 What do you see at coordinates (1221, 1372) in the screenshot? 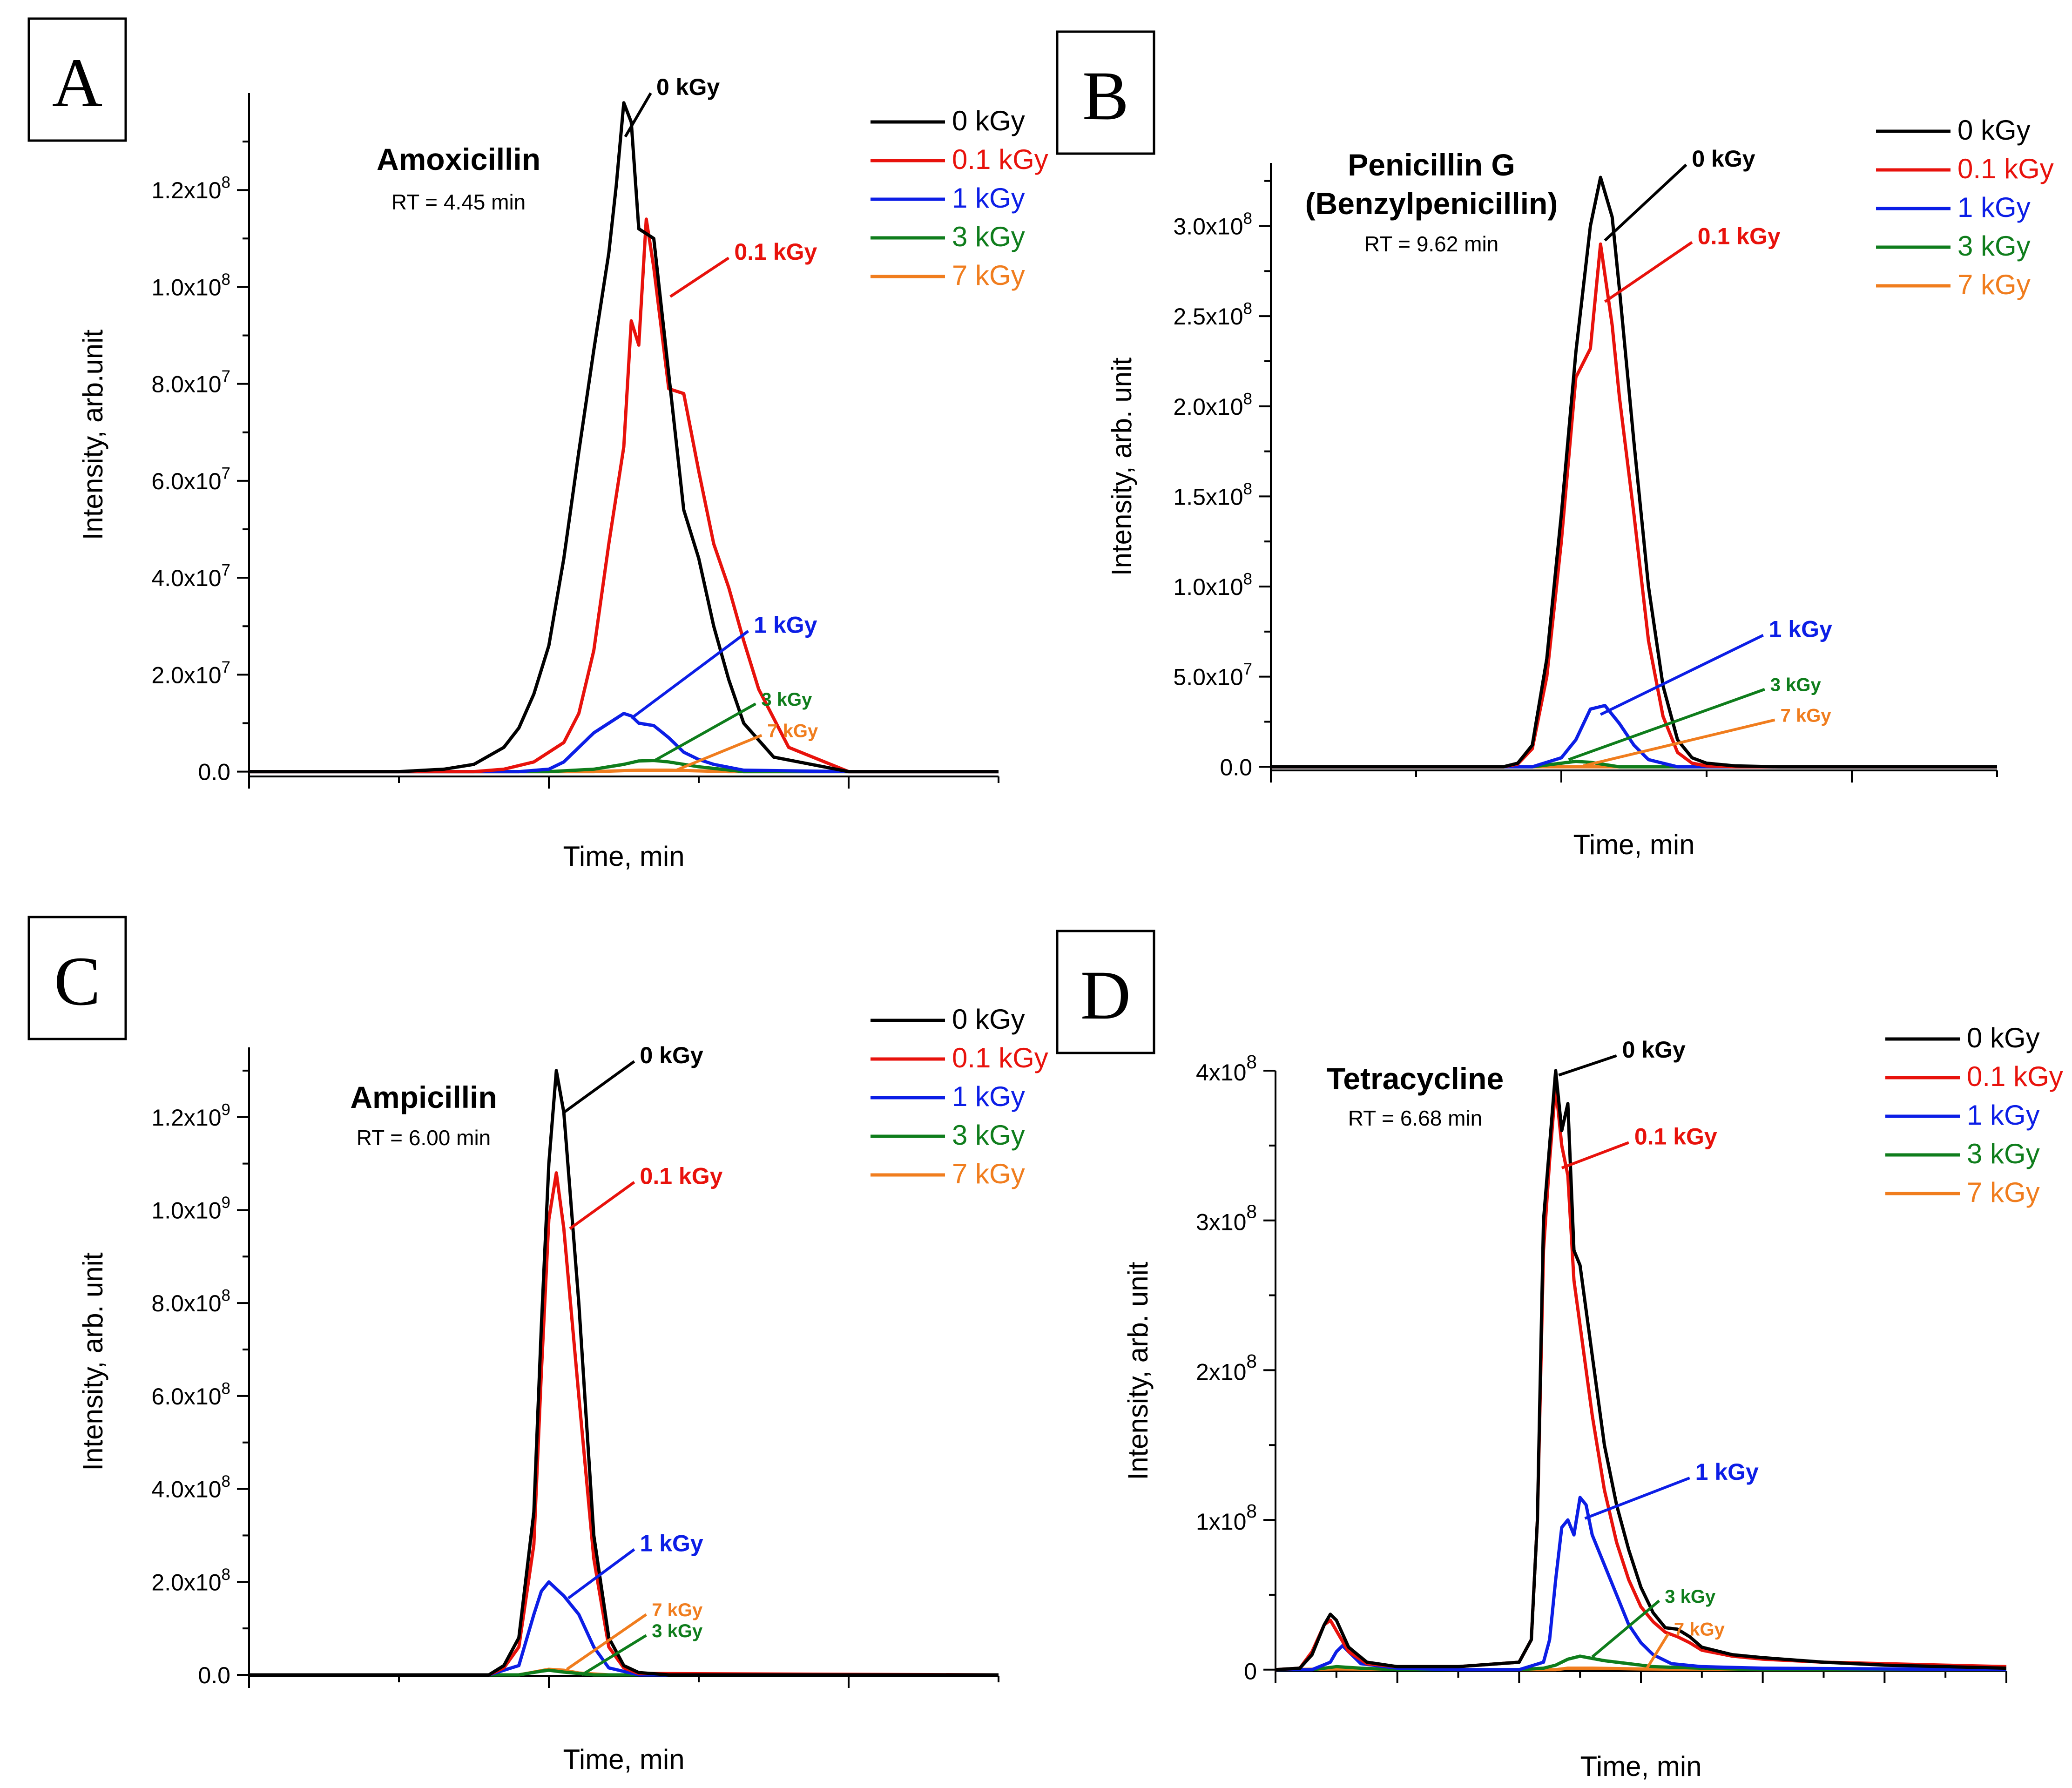
I see `y-tick-base: 2x10` at bounding box center [1221, 1372].